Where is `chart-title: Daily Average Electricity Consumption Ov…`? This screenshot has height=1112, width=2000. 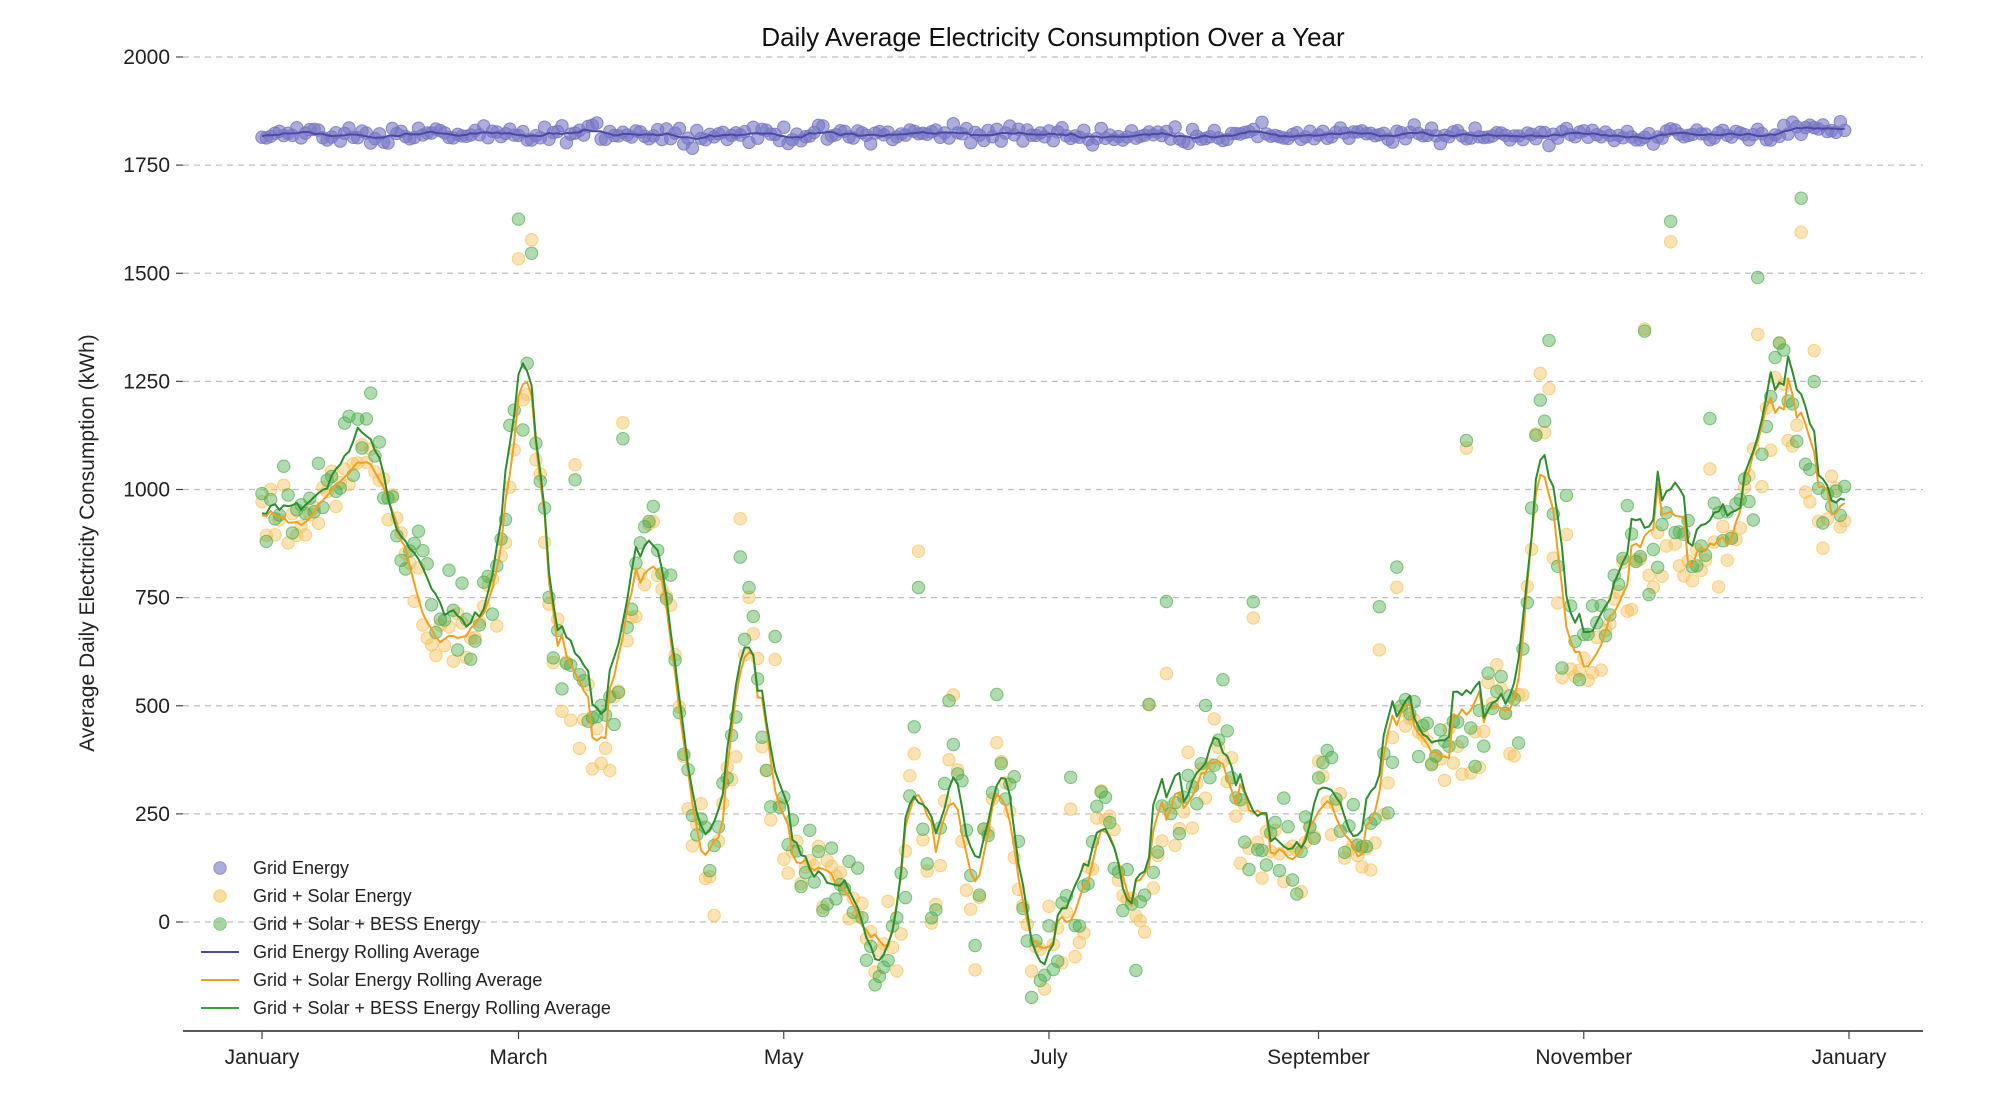 chart-title: Daily Average Electricity Consumption Ov… is located at coordinates (1053, 37).